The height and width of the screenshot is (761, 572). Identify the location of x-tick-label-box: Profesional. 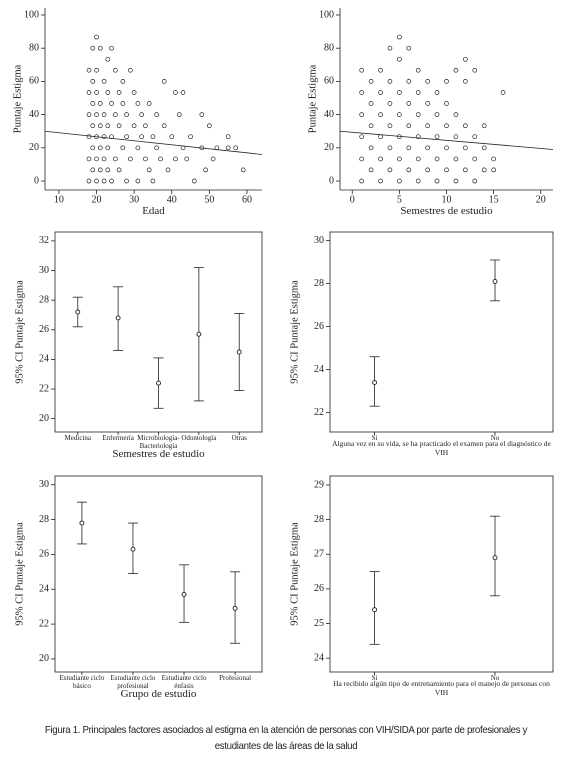
(235, 678).